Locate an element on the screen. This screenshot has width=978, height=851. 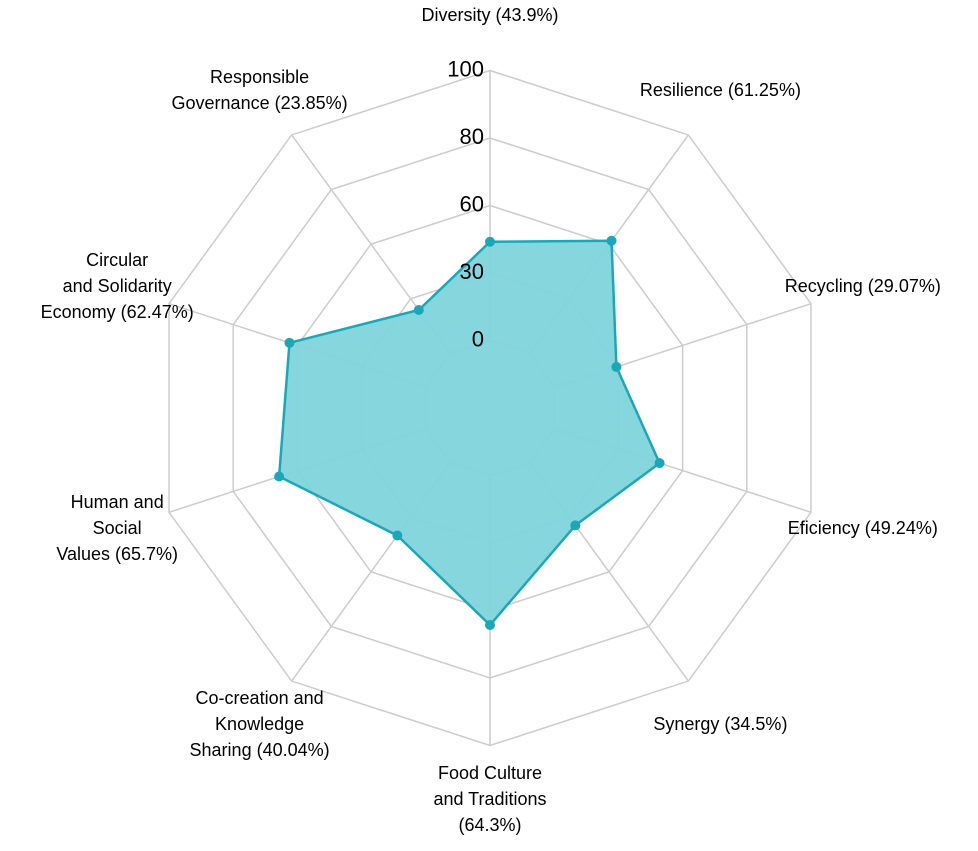
category-label-line: Eficiency (49.24%) is located at coordinates (863, 528).